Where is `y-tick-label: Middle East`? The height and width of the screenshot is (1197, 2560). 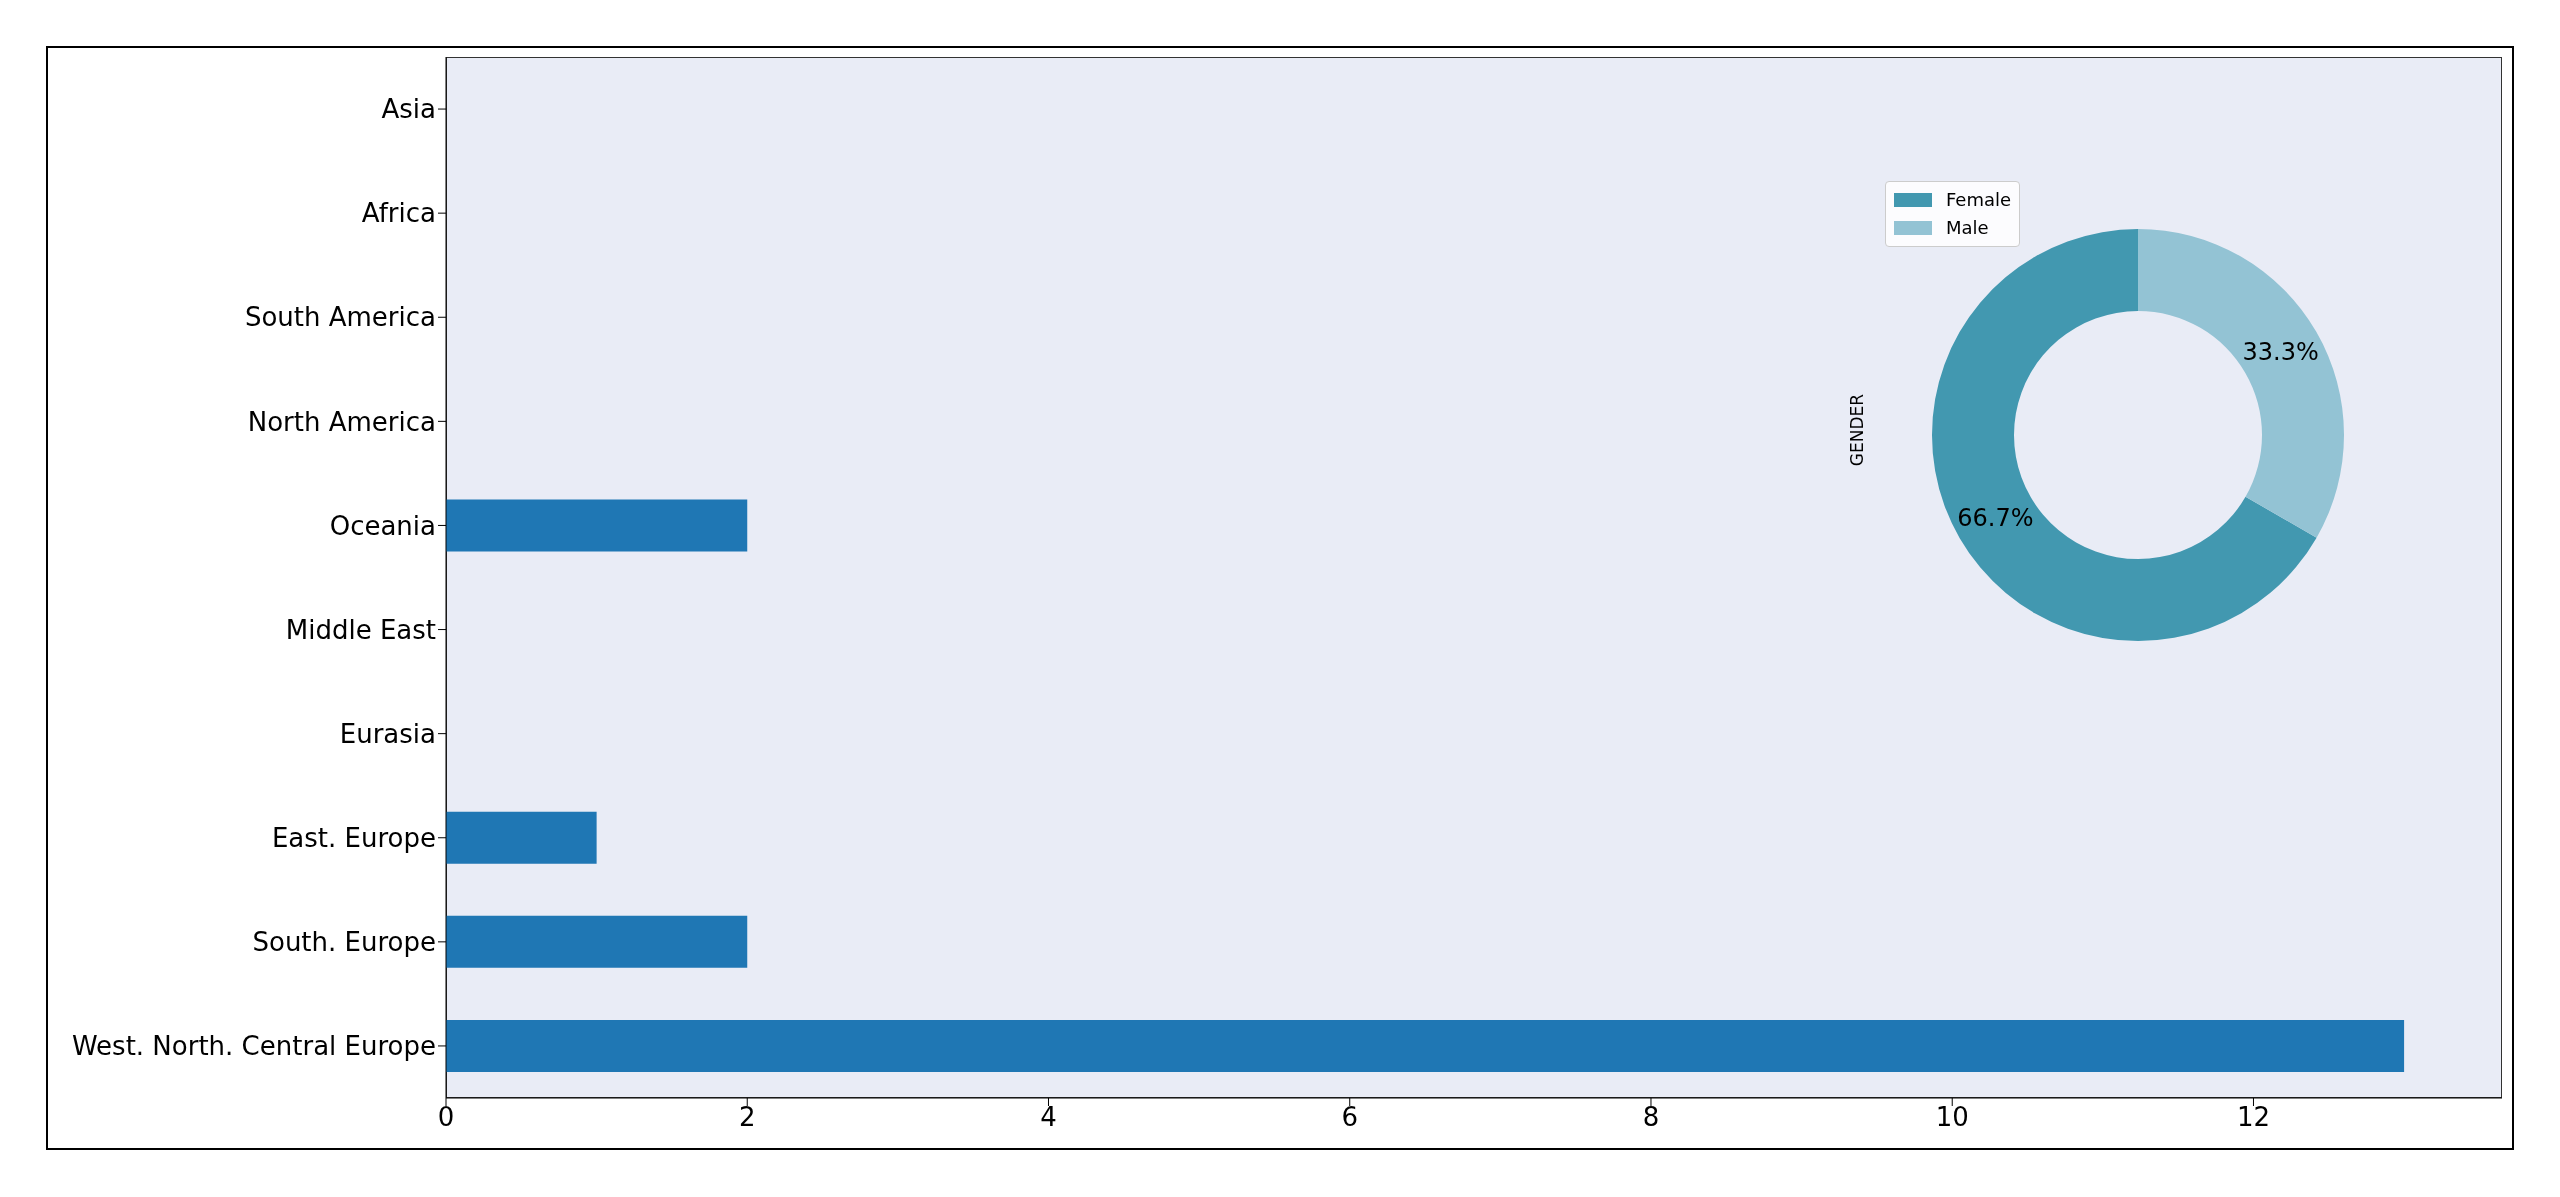 y-tick-label: Middle East is located at coordinates (360, 629).